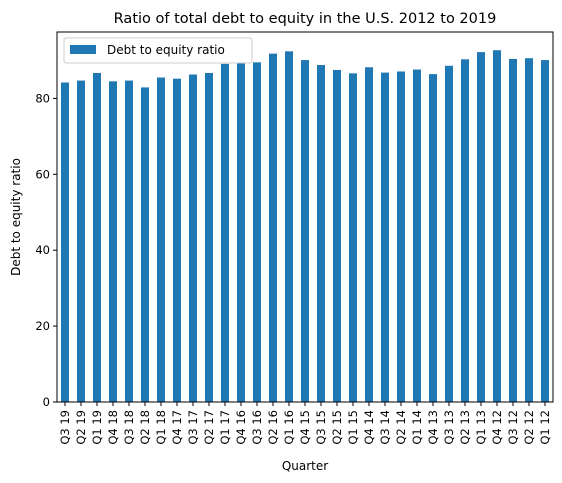  What do you see at coordinates (83, 49) in the screenshot?
I see `legend-swatch` at bounding box center [83, 49].